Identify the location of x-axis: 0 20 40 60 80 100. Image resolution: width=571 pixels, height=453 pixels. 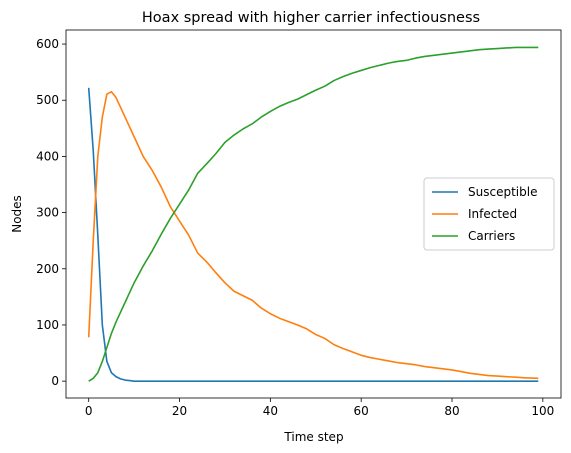
(319, 408).